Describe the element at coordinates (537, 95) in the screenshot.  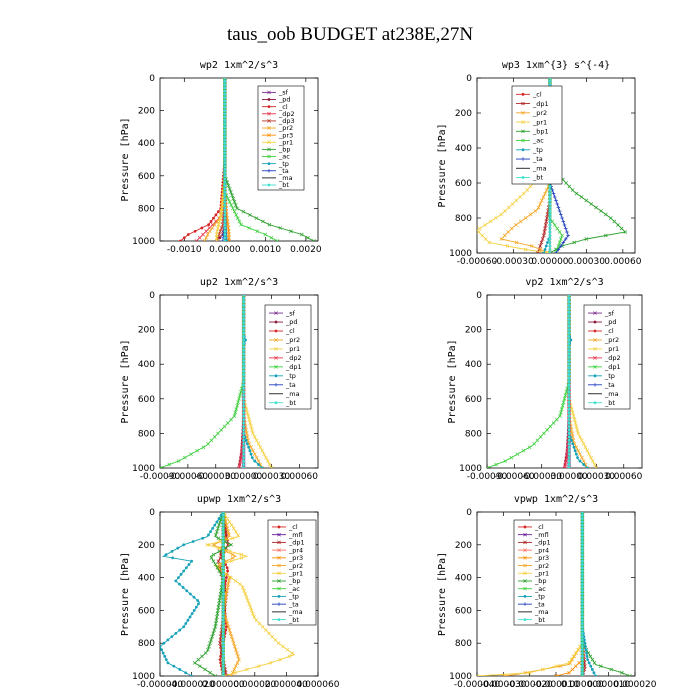
I see `legend-label: _cl` at that location.